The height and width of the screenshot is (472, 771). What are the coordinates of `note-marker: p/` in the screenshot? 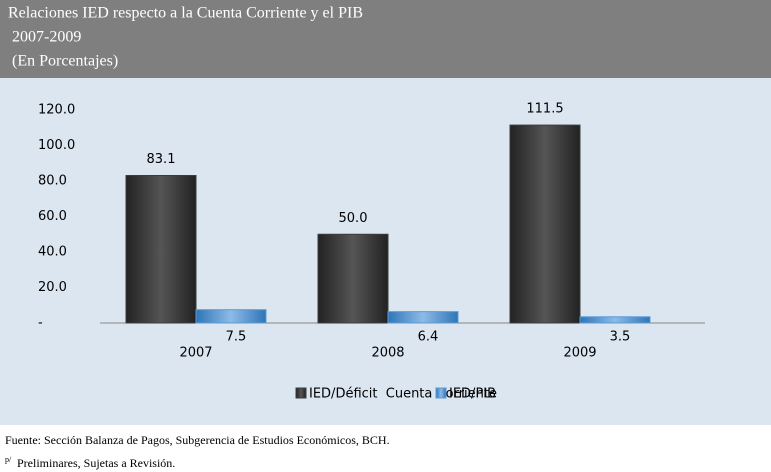 It's located at (8, 459).